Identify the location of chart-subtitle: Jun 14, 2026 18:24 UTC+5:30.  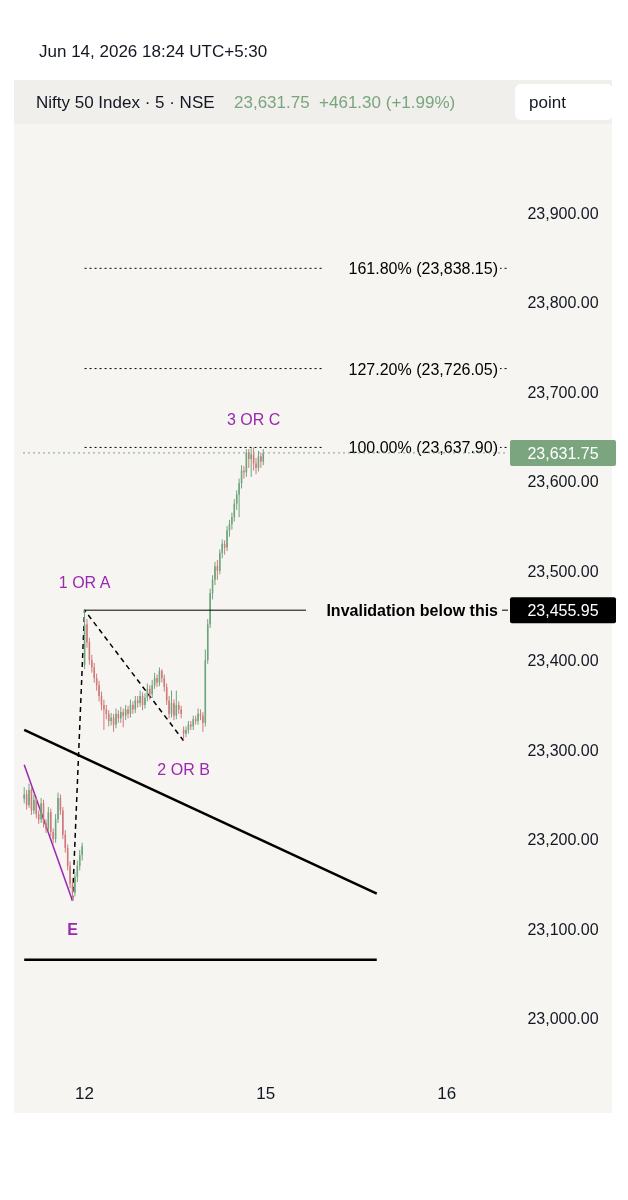
(153, 51).